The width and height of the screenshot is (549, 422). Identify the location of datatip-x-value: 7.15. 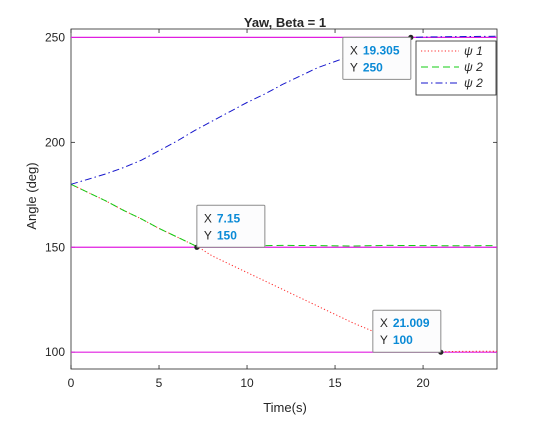
(229, 218).